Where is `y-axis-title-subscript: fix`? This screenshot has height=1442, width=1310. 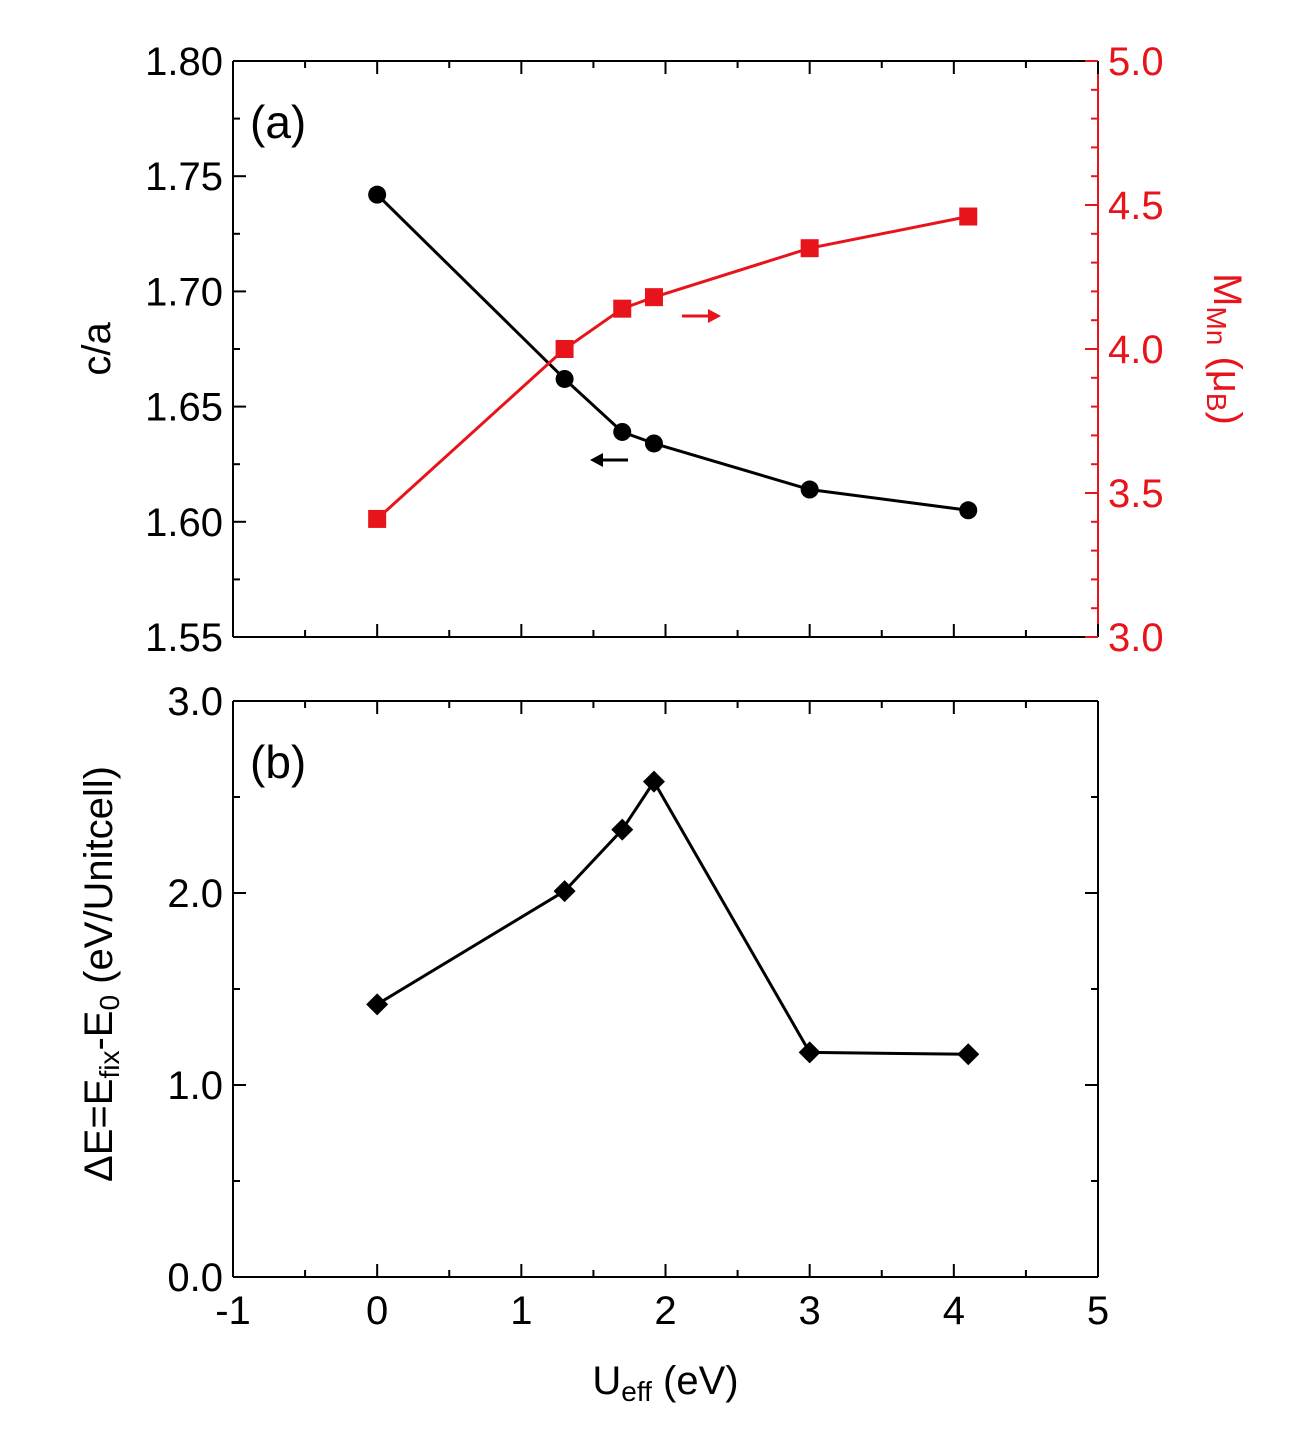 y-axis-title-subscript: fix is located at coordinates (109, 1065).